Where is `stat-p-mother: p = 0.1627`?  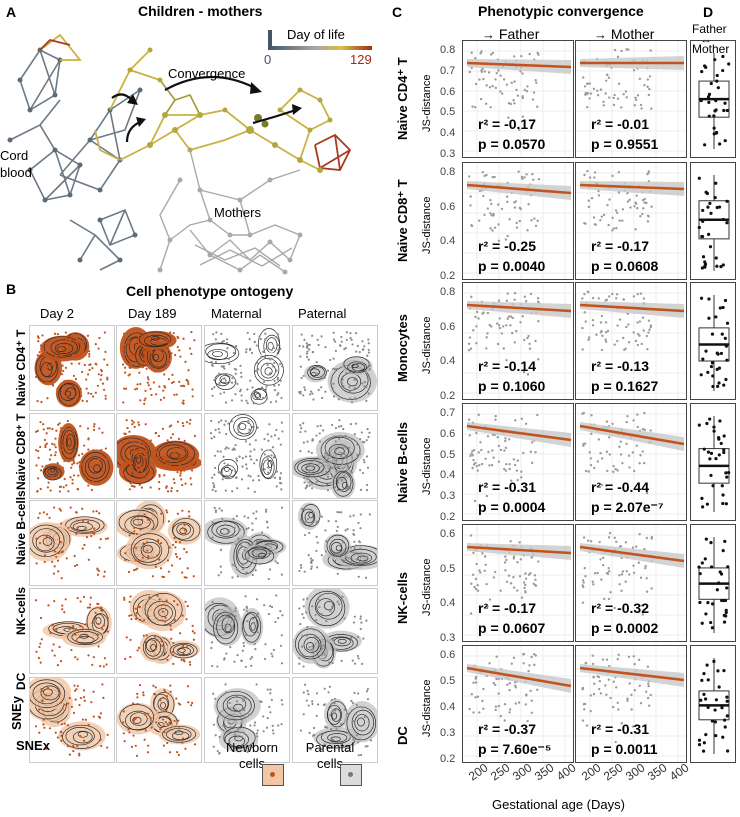 stat-p-mother: p = 0.1627 is located at coordinates (625, 386).